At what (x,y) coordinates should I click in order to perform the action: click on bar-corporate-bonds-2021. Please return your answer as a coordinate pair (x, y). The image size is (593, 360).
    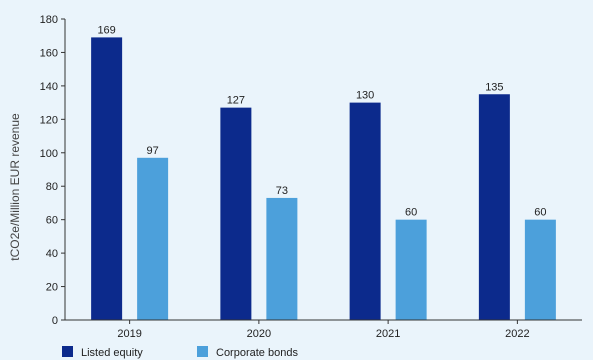
    Looking at the image, I should click on (411, 269).